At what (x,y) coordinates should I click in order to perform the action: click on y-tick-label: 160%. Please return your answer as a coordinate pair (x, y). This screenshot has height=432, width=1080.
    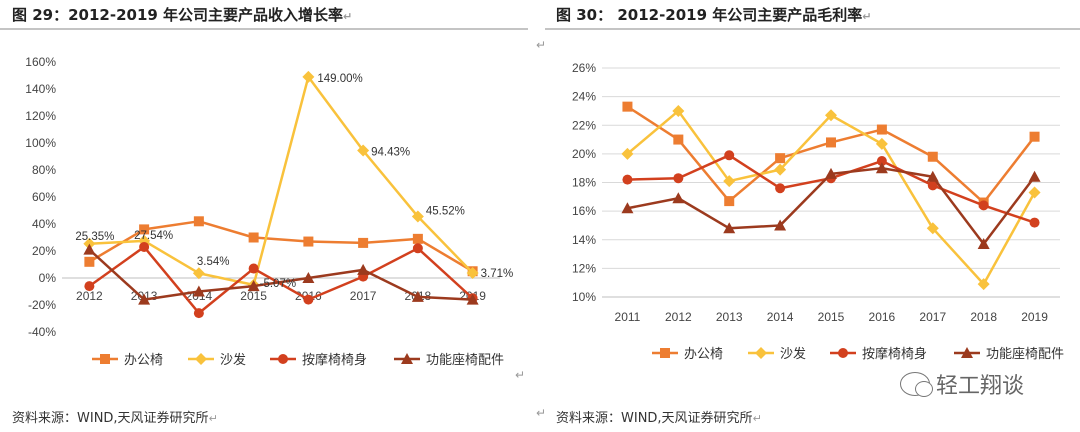
    Looking at the image, I should click on (40, 62).